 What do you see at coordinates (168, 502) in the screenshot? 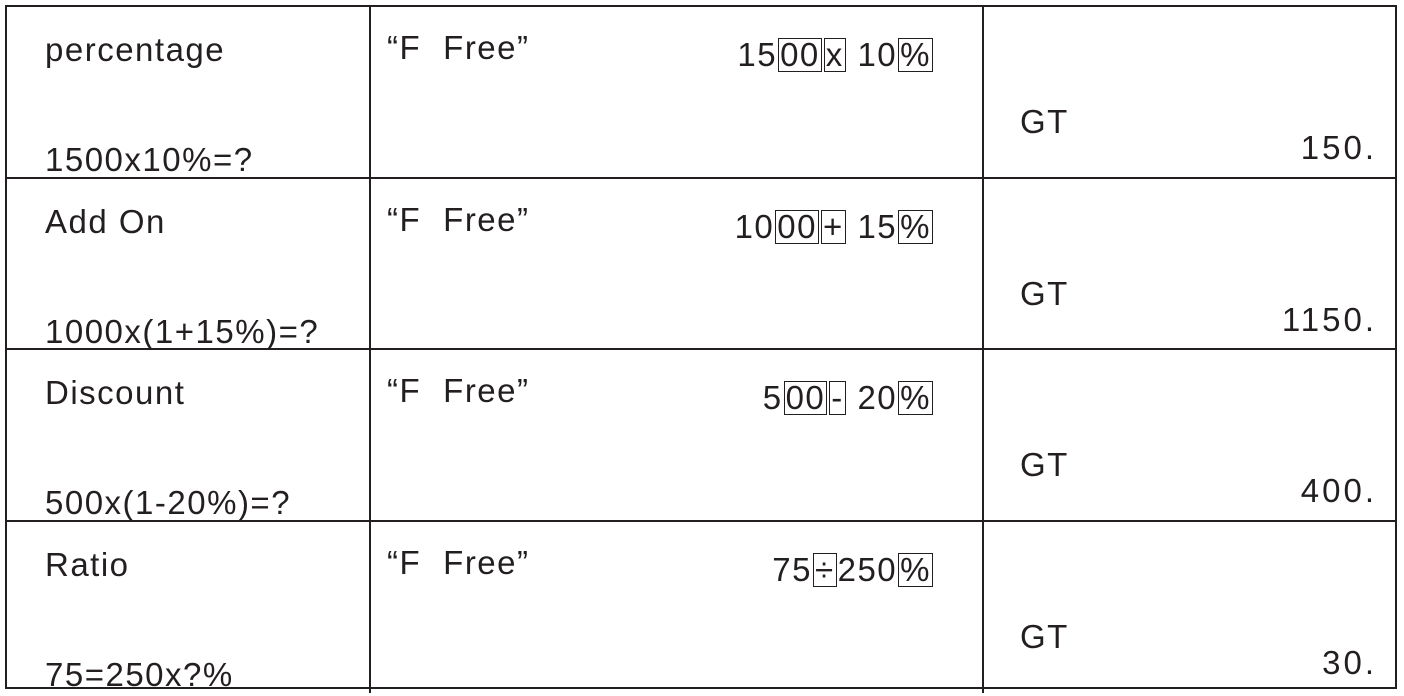
I see `example-formula: 500x(1-20%)=?` at bounding box center [168, 502].